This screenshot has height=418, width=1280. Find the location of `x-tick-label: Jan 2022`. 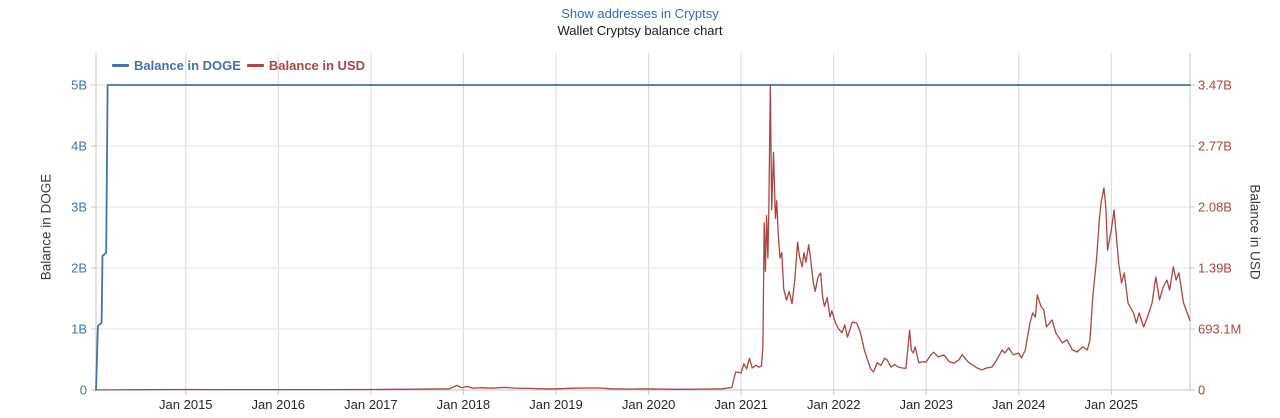

x-tick-label: Jan 2022 is located at coordinates (834, 404).